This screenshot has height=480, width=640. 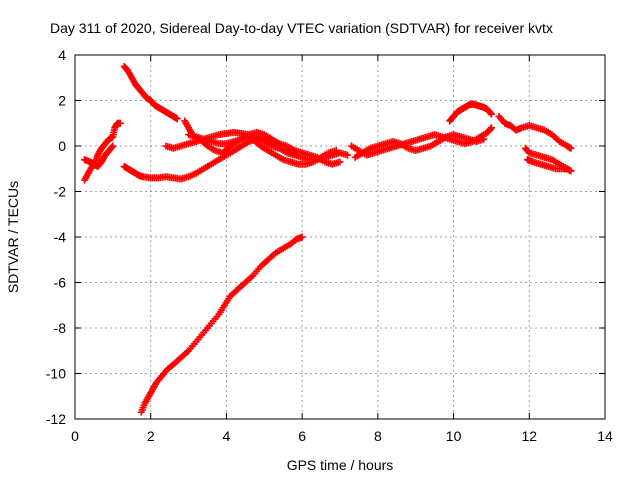 What do you see at coordinates (60, 283) in the screenshot?
I see `y-tick-label: -6` at bounding box center [60, 283].